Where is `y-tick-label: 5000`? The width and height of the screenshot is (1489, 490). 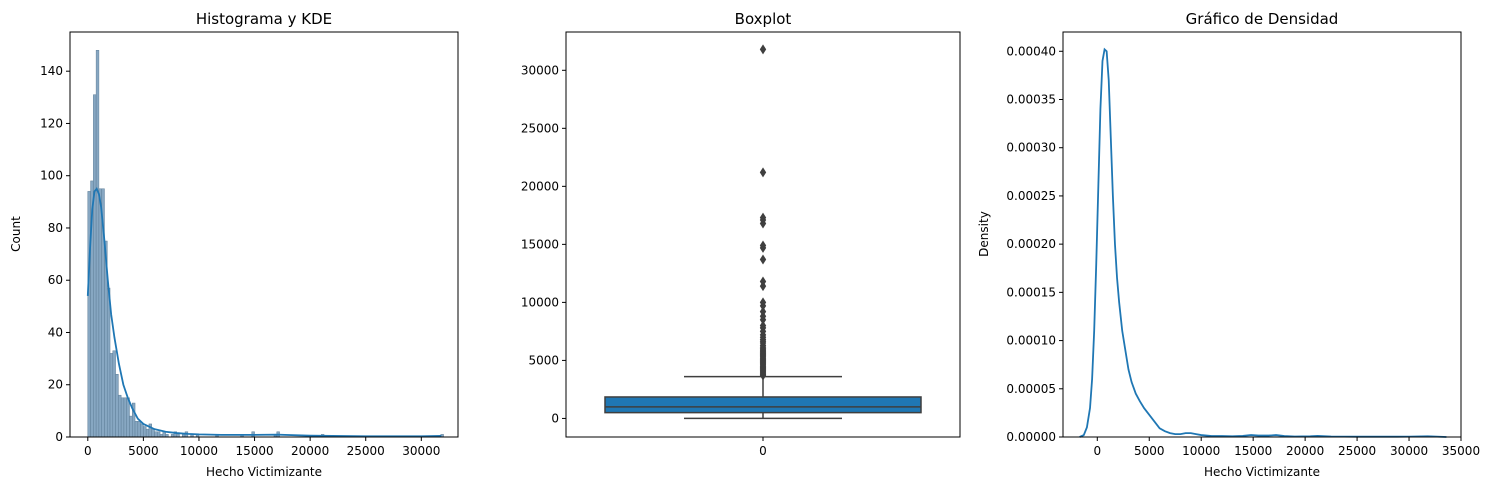 y-tick-label: 5000 is located at coordinates (543, 360).